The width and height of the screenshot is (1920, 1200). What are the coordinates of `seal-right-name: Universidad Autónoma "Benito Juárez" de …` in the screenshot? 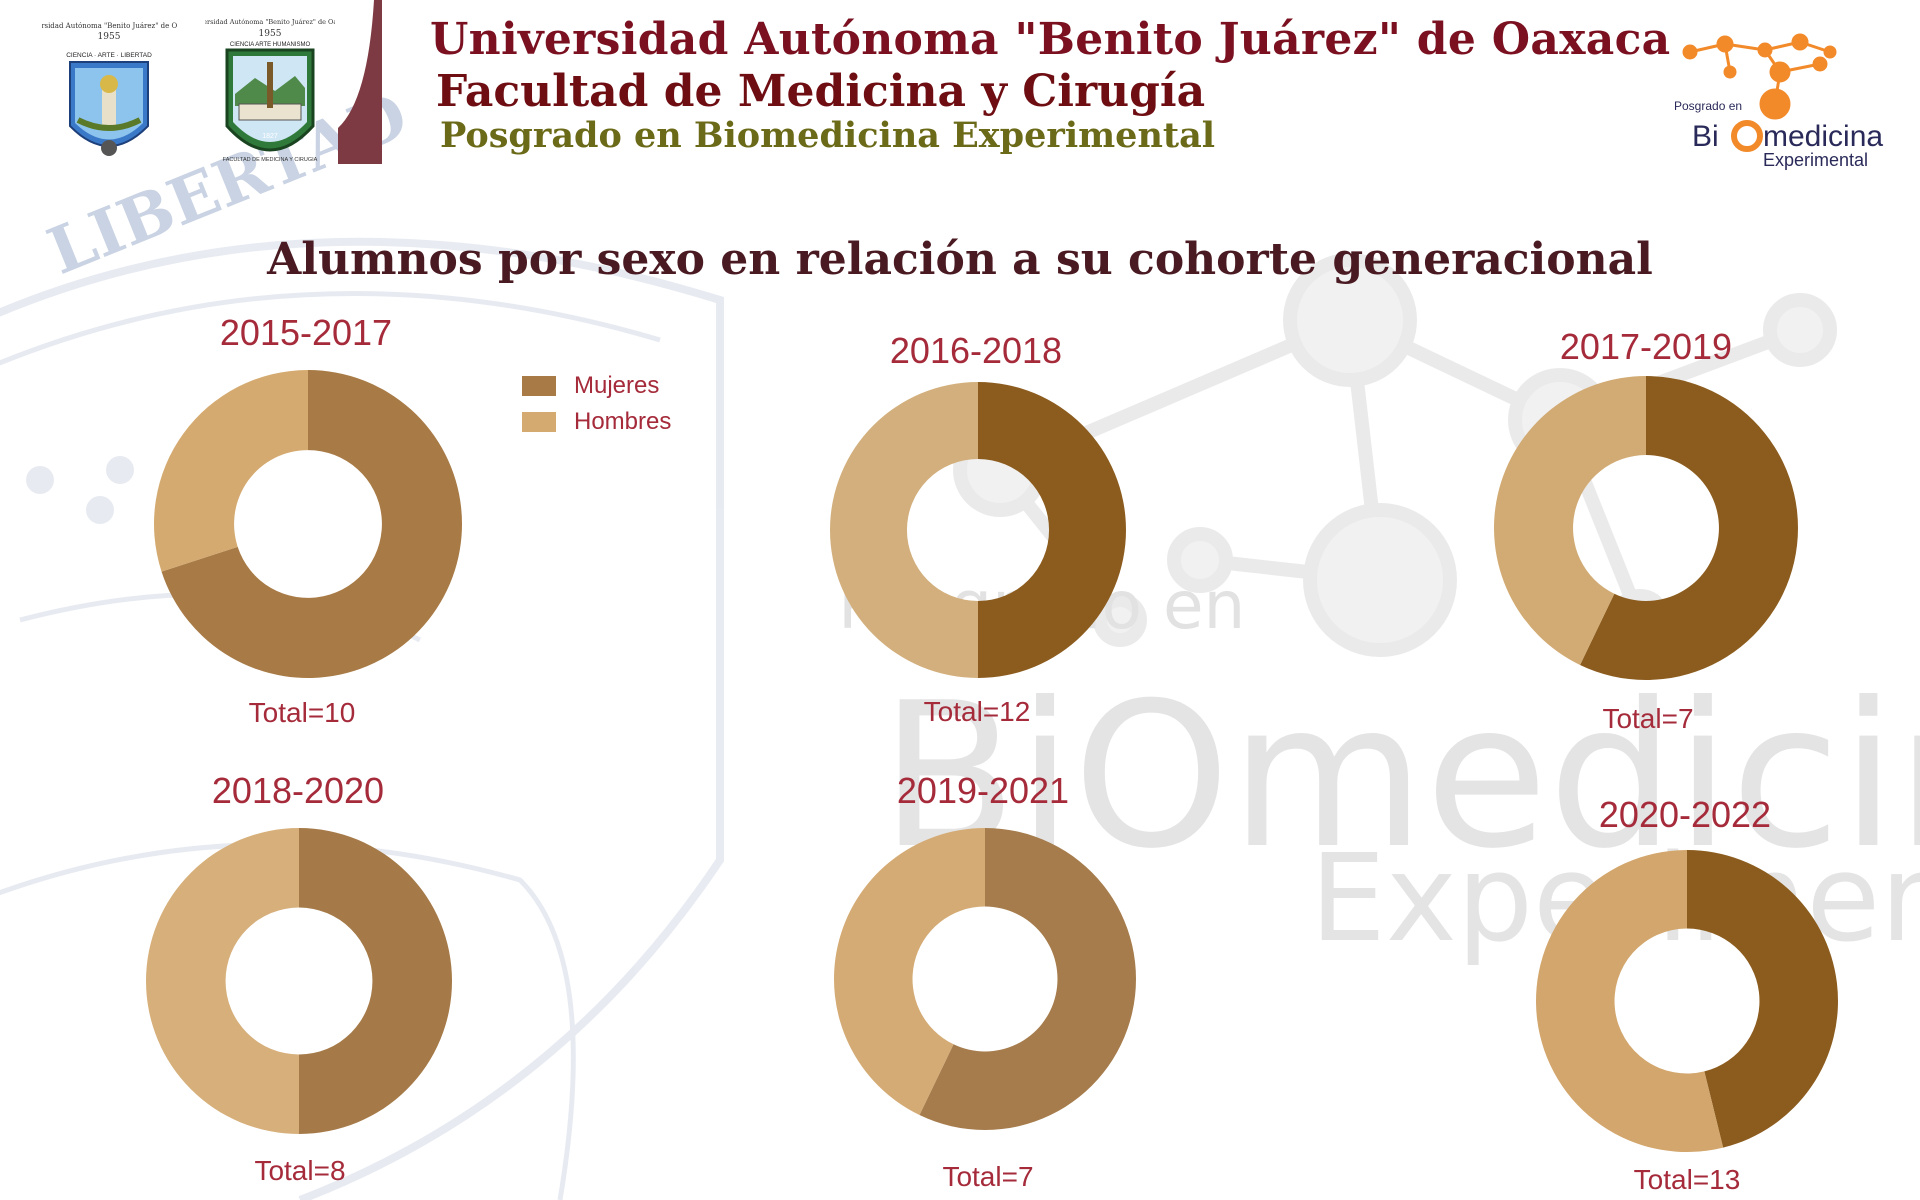 It's located at (270, 22).